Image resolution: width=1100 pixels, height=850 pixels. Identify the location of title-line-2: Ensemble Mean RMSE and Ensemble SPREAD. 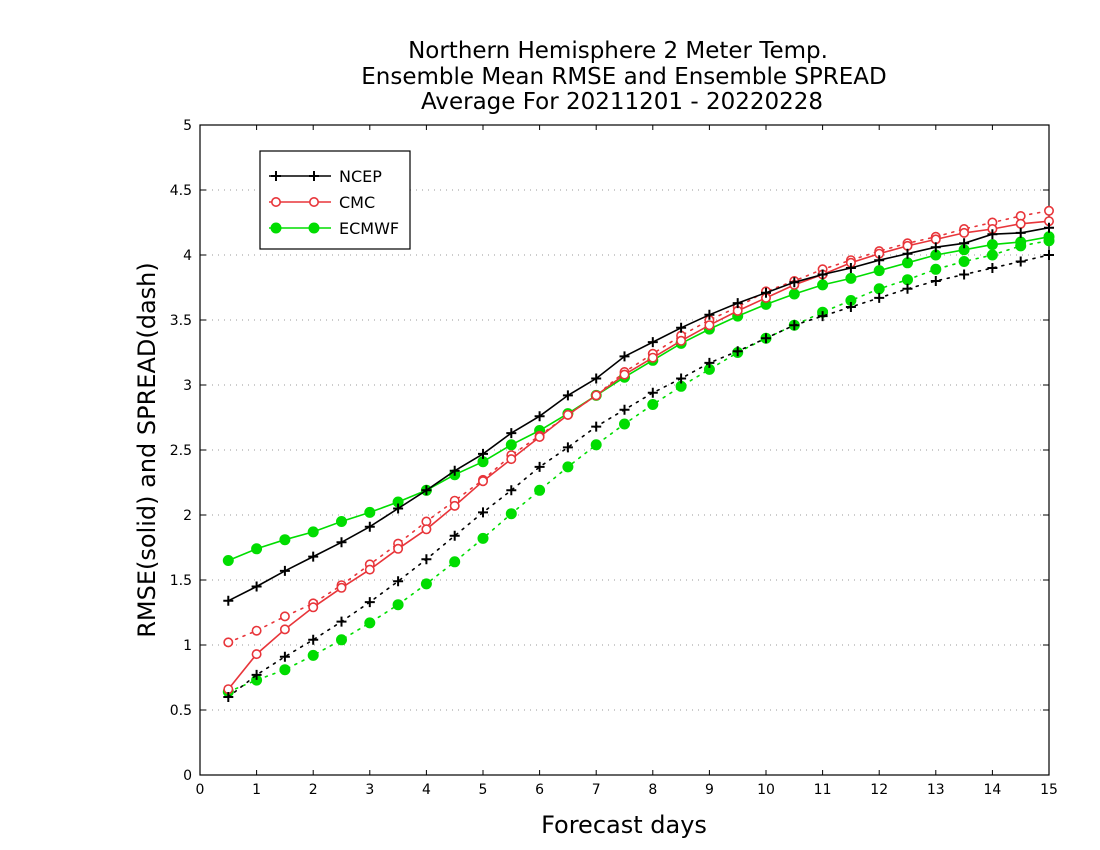
(623, 77).